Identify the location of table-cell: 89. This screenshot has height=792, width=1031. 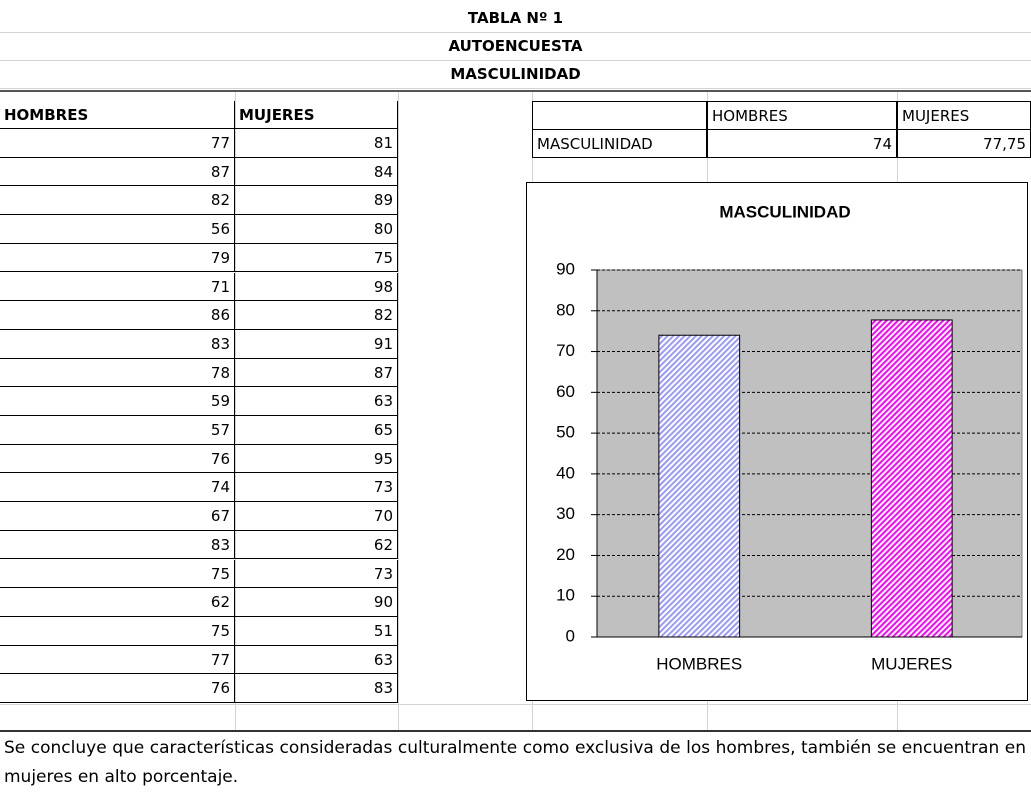
(316, 201).